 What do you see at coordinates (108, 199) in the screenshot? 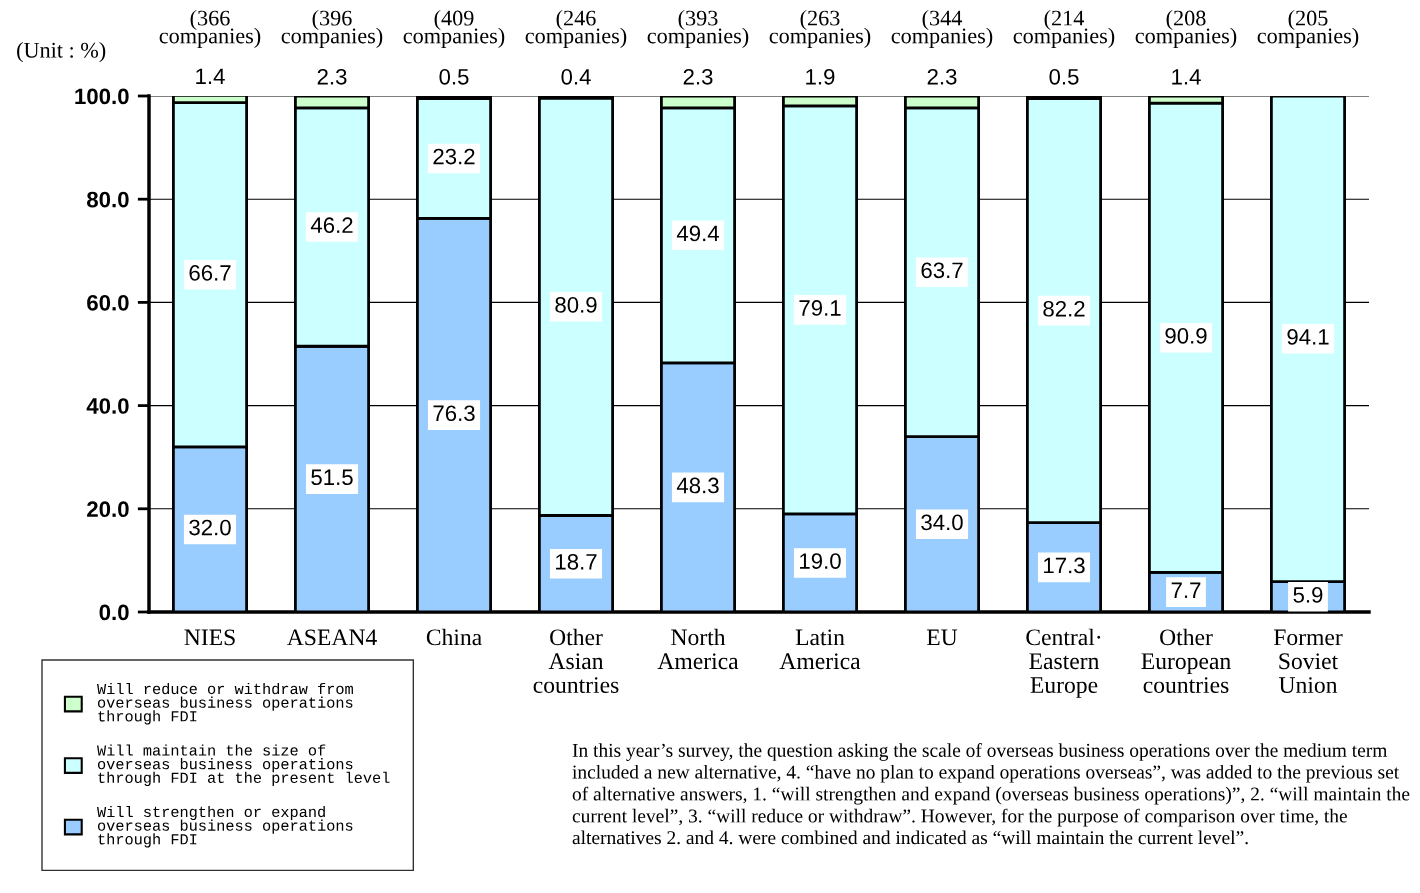
I see `y-tick-label: 80.0` at bounding box center [108, 199].